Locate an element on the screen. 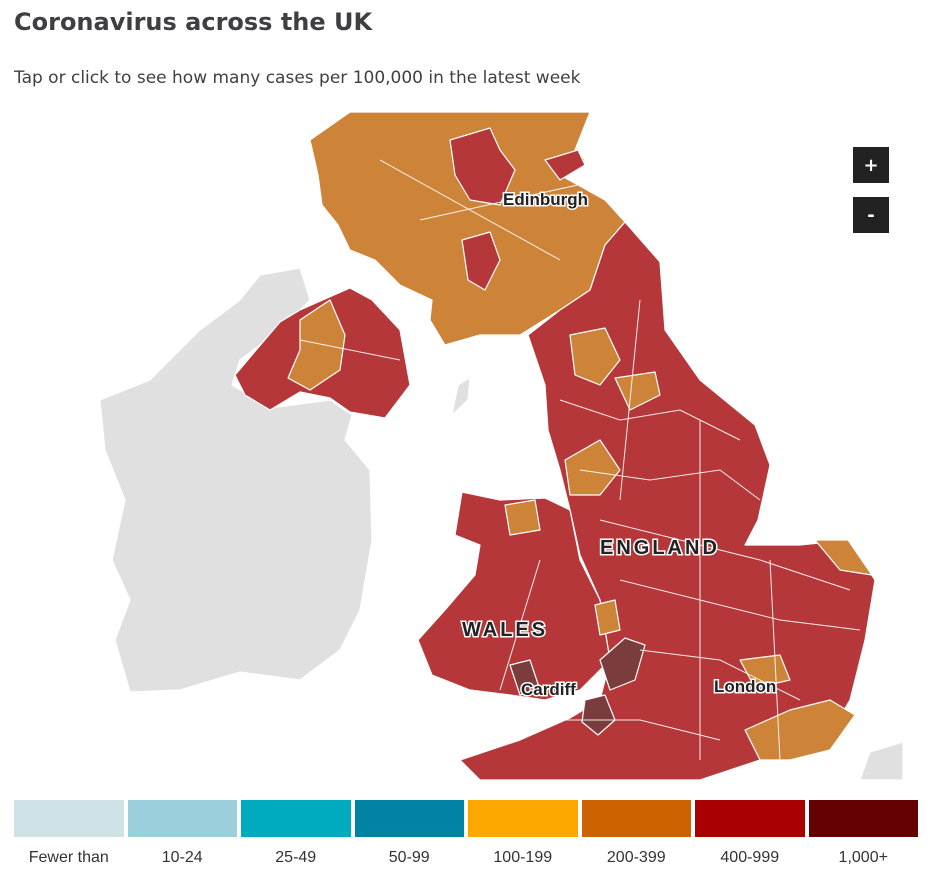 This screenshot has height=871, width=933. isle-of-man is located at coordinates (461, 396).